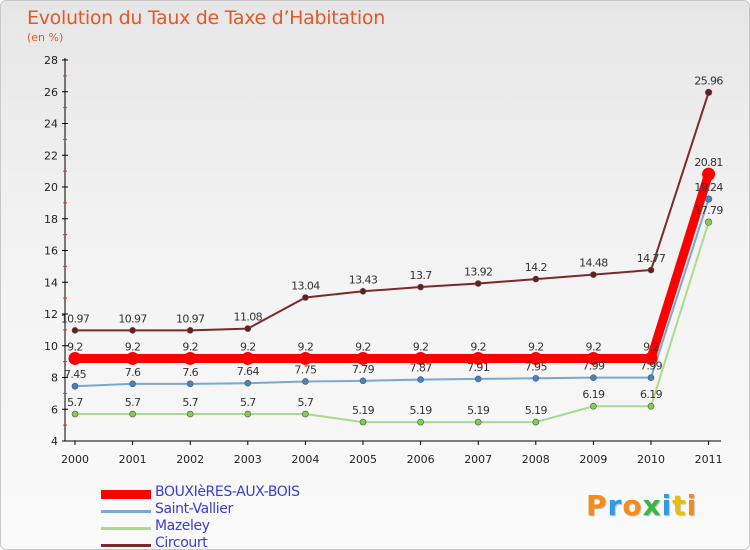 The width and height of the screenshot is (750, 550). What do you see at coordinates (51, 92) in the screenshot?
I see `y-tick-label: 26` at bounding box center [51, 92].